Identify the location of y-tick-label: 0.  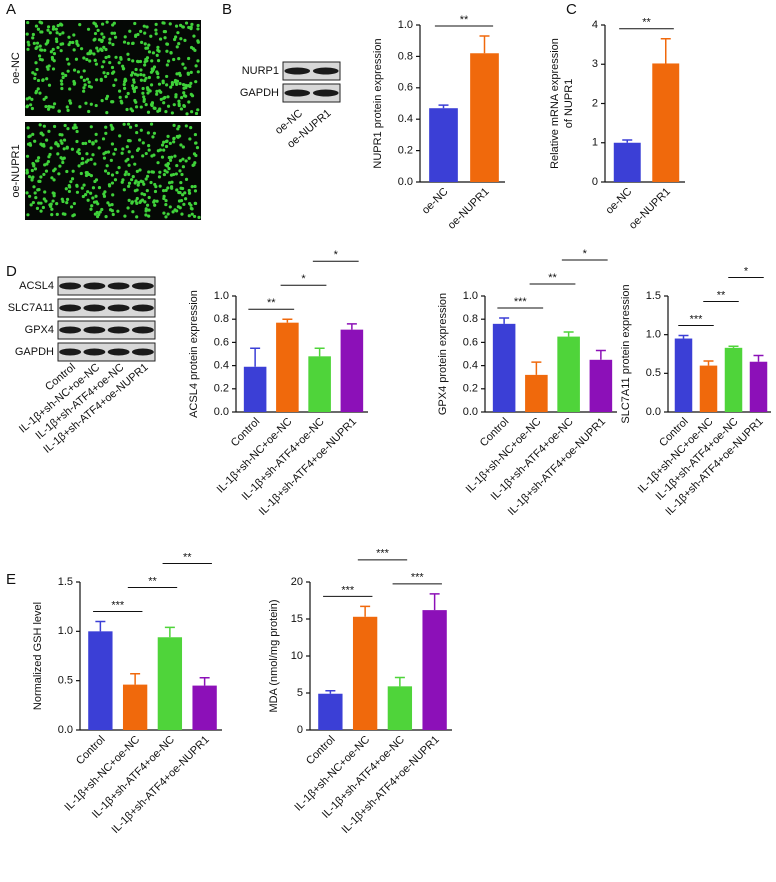
(300, 730).